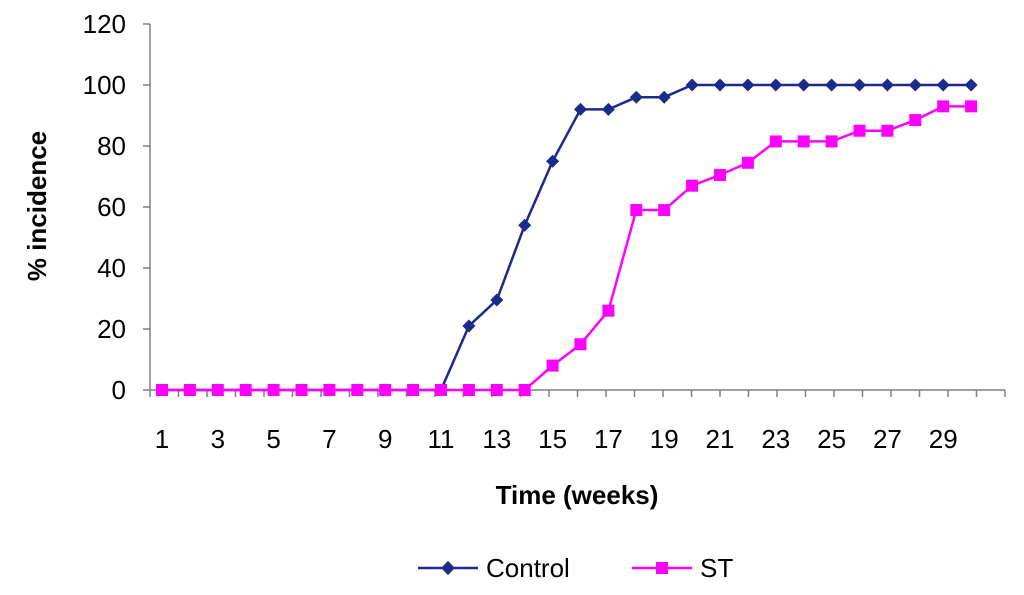 The image size is (1024, 595). I want to click on x-tick-label: 25, so click(831, 439).